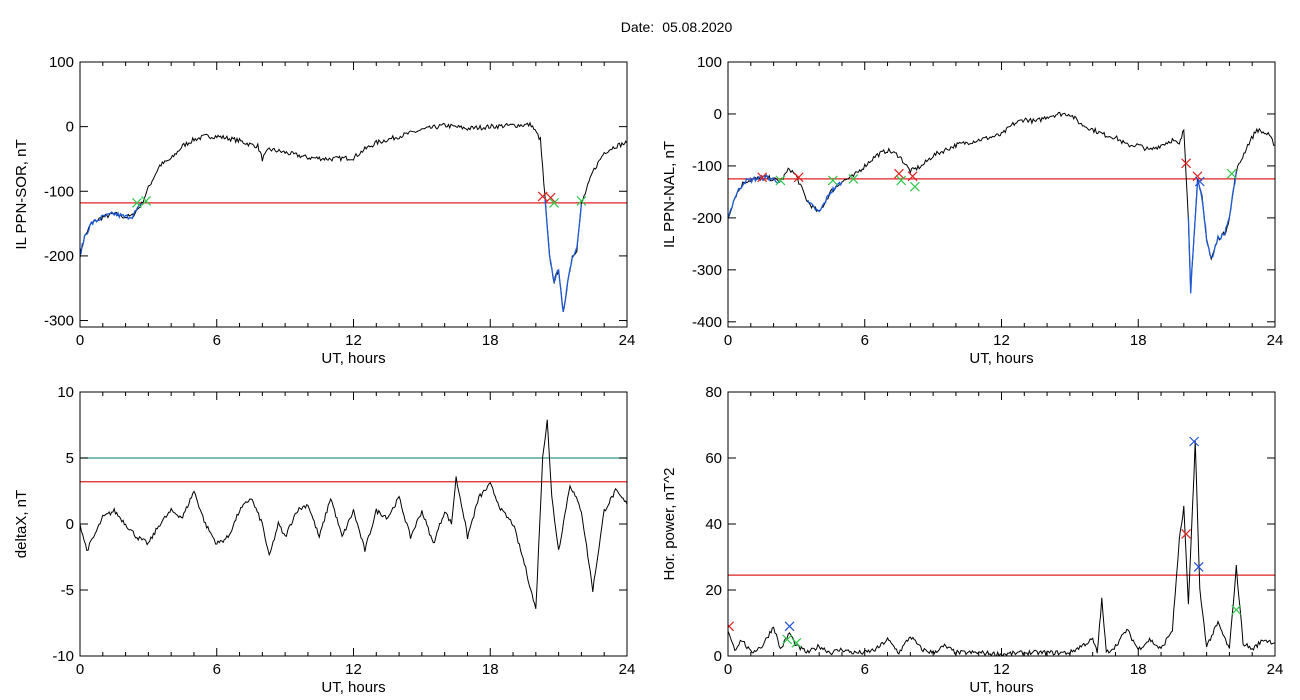 This screenshot has height=700, width=1300. What do you see at coordinates (637, 27) in the screenshot?
I see `date-label: Date:` at bounding box center [637, 27].